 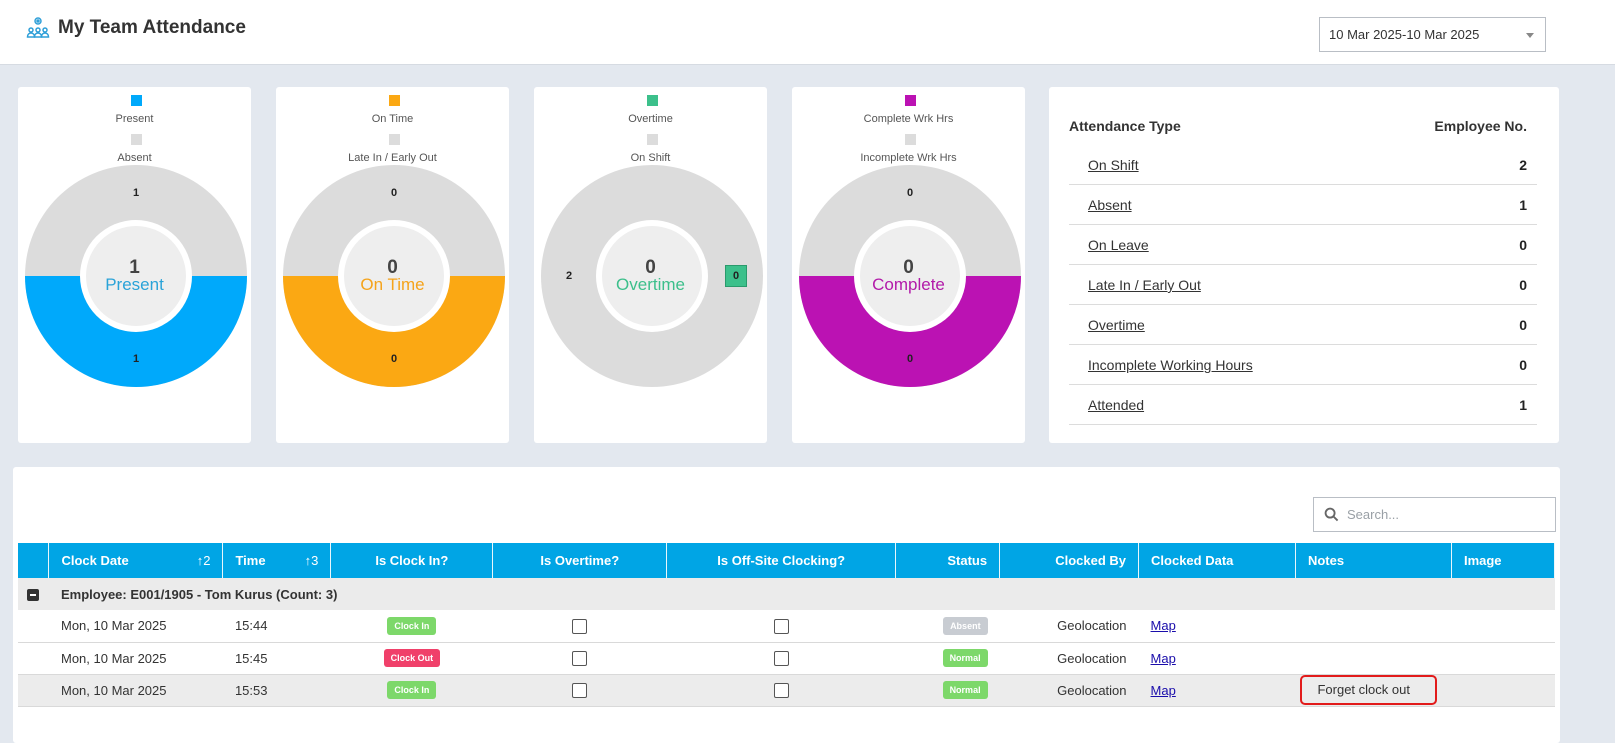 What do you see at coordinates (1404, 34) in the screenshot?
I see `date-range-value: 10 Mar 2025-10 Mar 2025` at bounding box center [1404, 34].